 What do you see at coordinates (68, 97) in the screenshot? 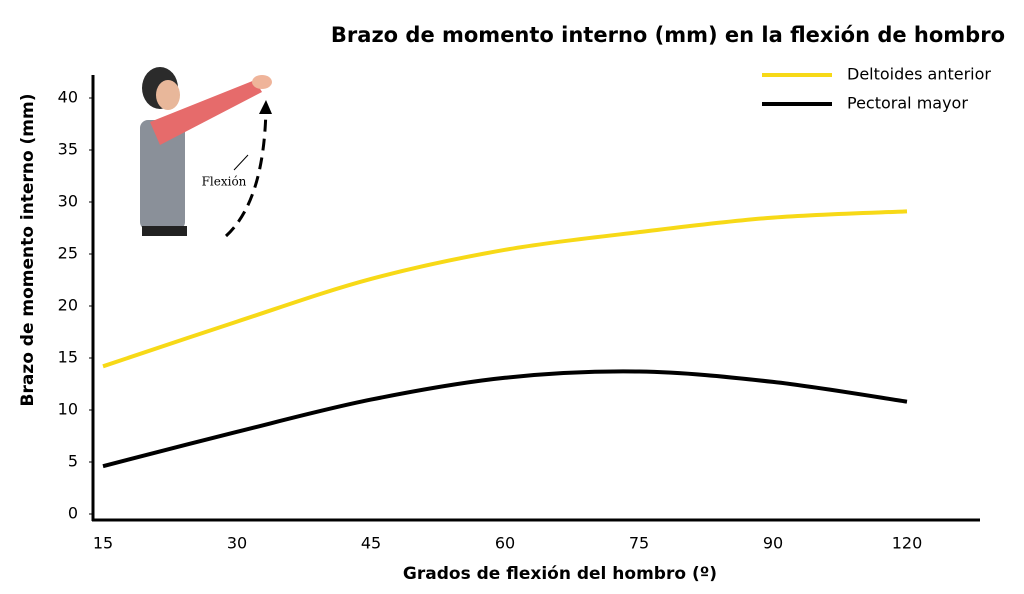
I see `y-tick-label: 40` at bounding box center [68, 97].